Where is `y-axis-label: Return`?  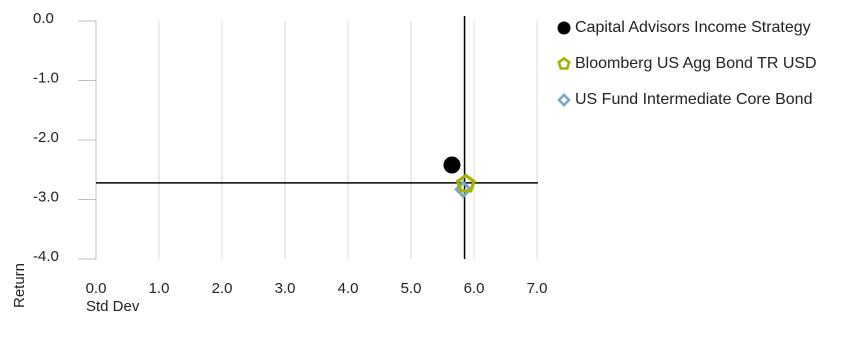 y-axis-label: Return is located at coordinates (19, 285).